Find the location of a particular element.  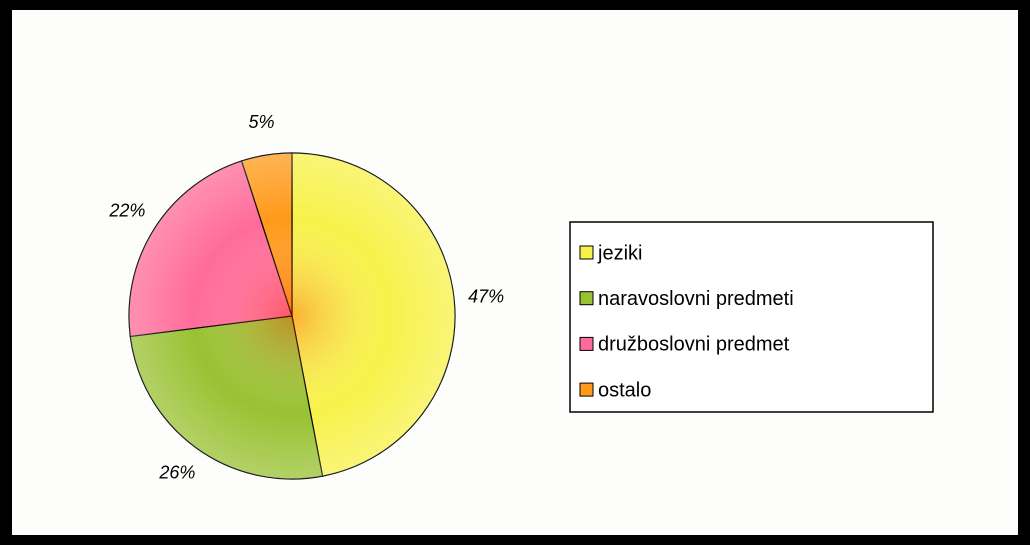

legend-label: jeziki is located at coordinates (619, 253).